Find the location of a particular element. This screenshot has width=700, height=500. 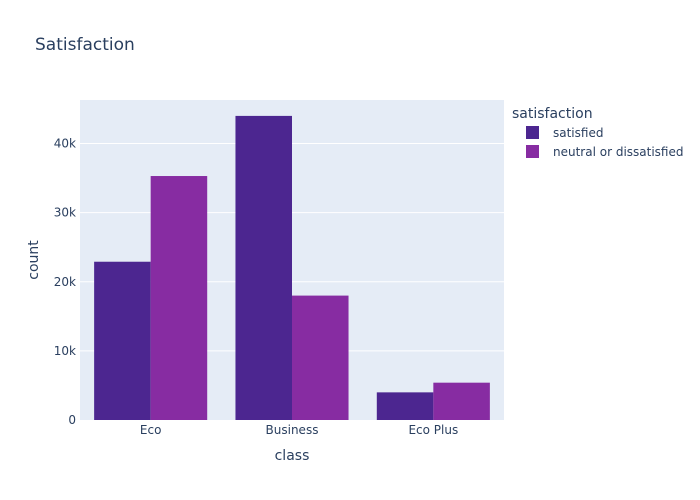

x-tick-label: Eco Plus is located at coordinates (433, 430).